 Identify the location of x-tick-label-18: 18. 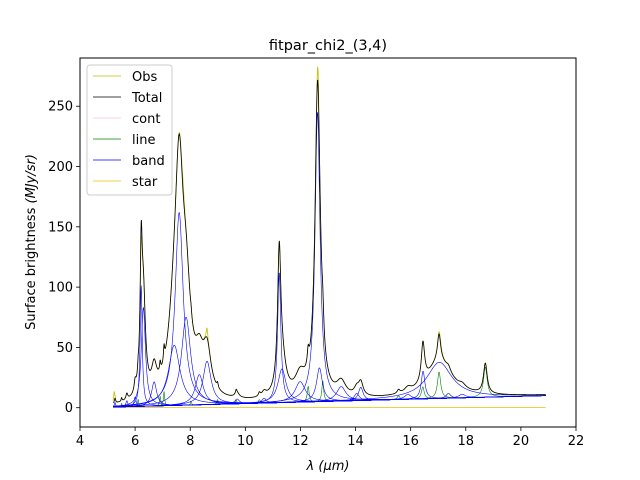
(466, 441).